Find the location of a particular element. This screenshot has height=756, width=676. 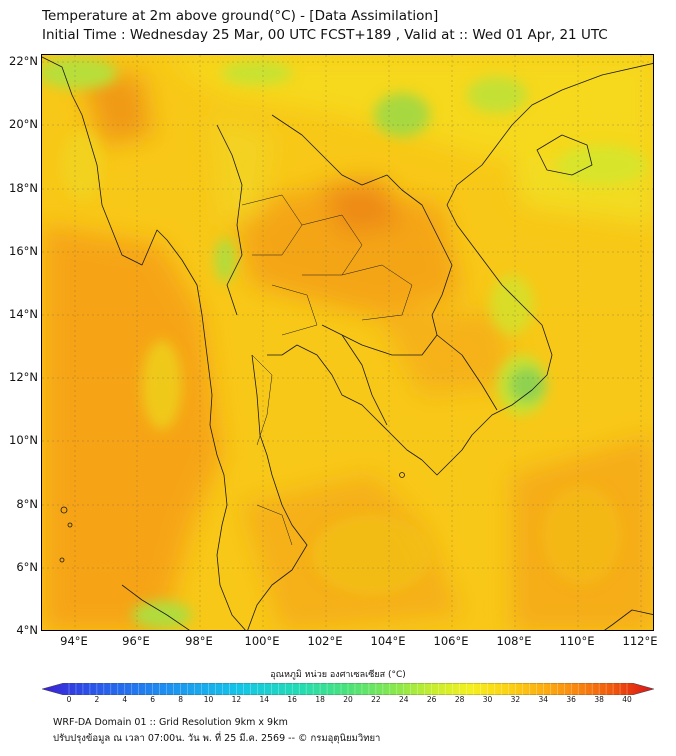

colorbar-tick-label: 10 is located at coordinates (208, 699).